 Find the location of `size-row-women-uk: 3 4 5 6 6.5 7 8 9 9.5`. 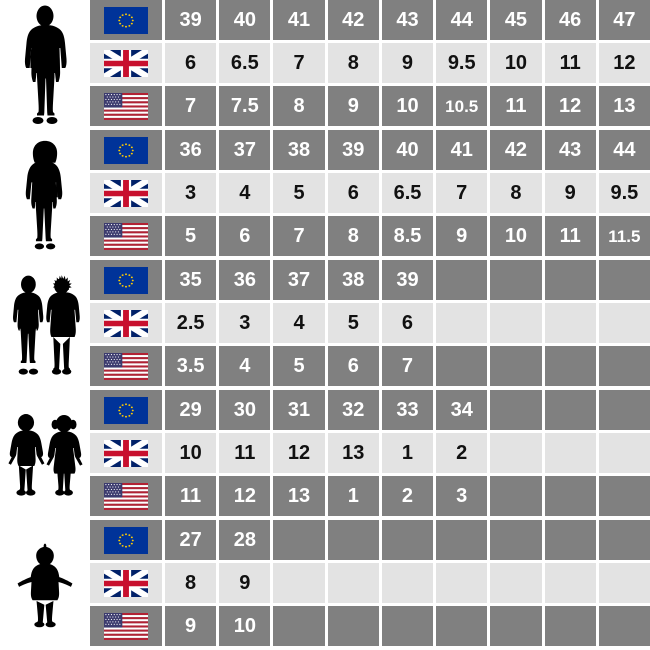

size-row-women-uk: 3 4 5 6 6.5 7 8 9 9.5 is located at coordinates (370, 193).